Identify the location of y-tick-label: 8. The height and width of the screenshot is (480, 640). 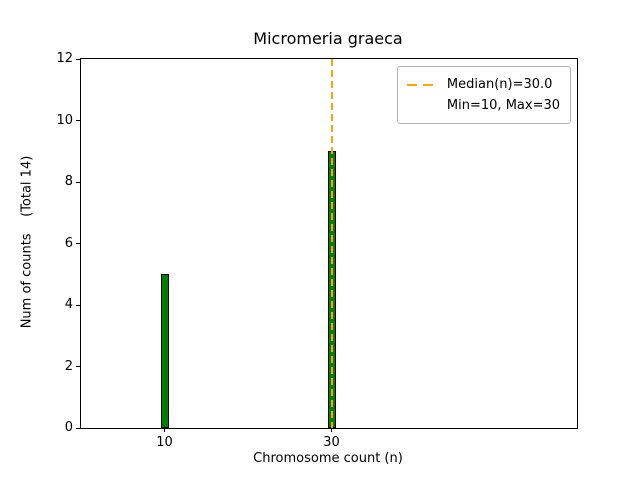
(68, 181).